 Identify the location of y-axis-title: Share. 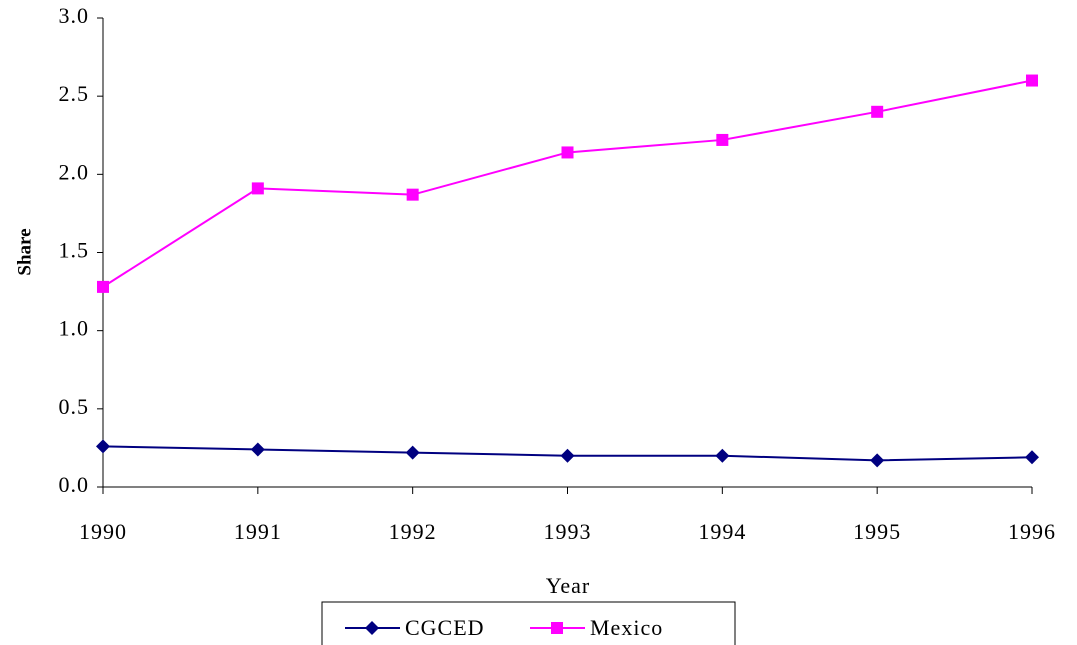
(24, 251).